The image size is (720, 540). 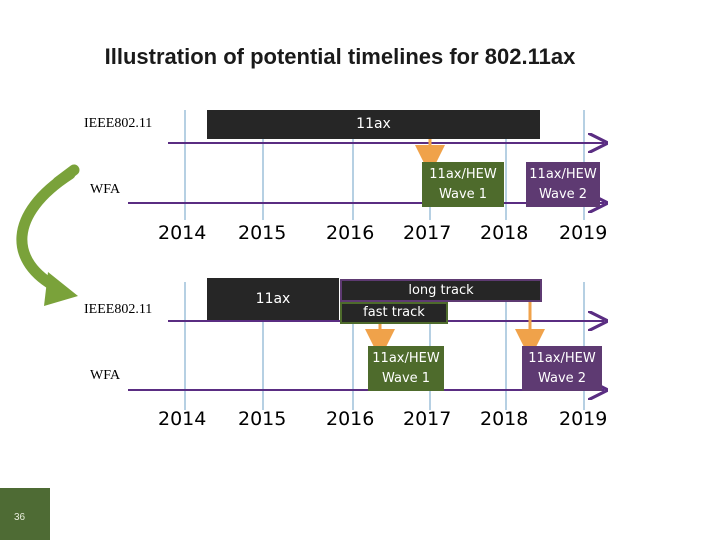 What do you see at coordinates (406, 378) in the screenshot?
I see `bottom-wave1-line2: Wave 1` at bounding box center [406, 378].